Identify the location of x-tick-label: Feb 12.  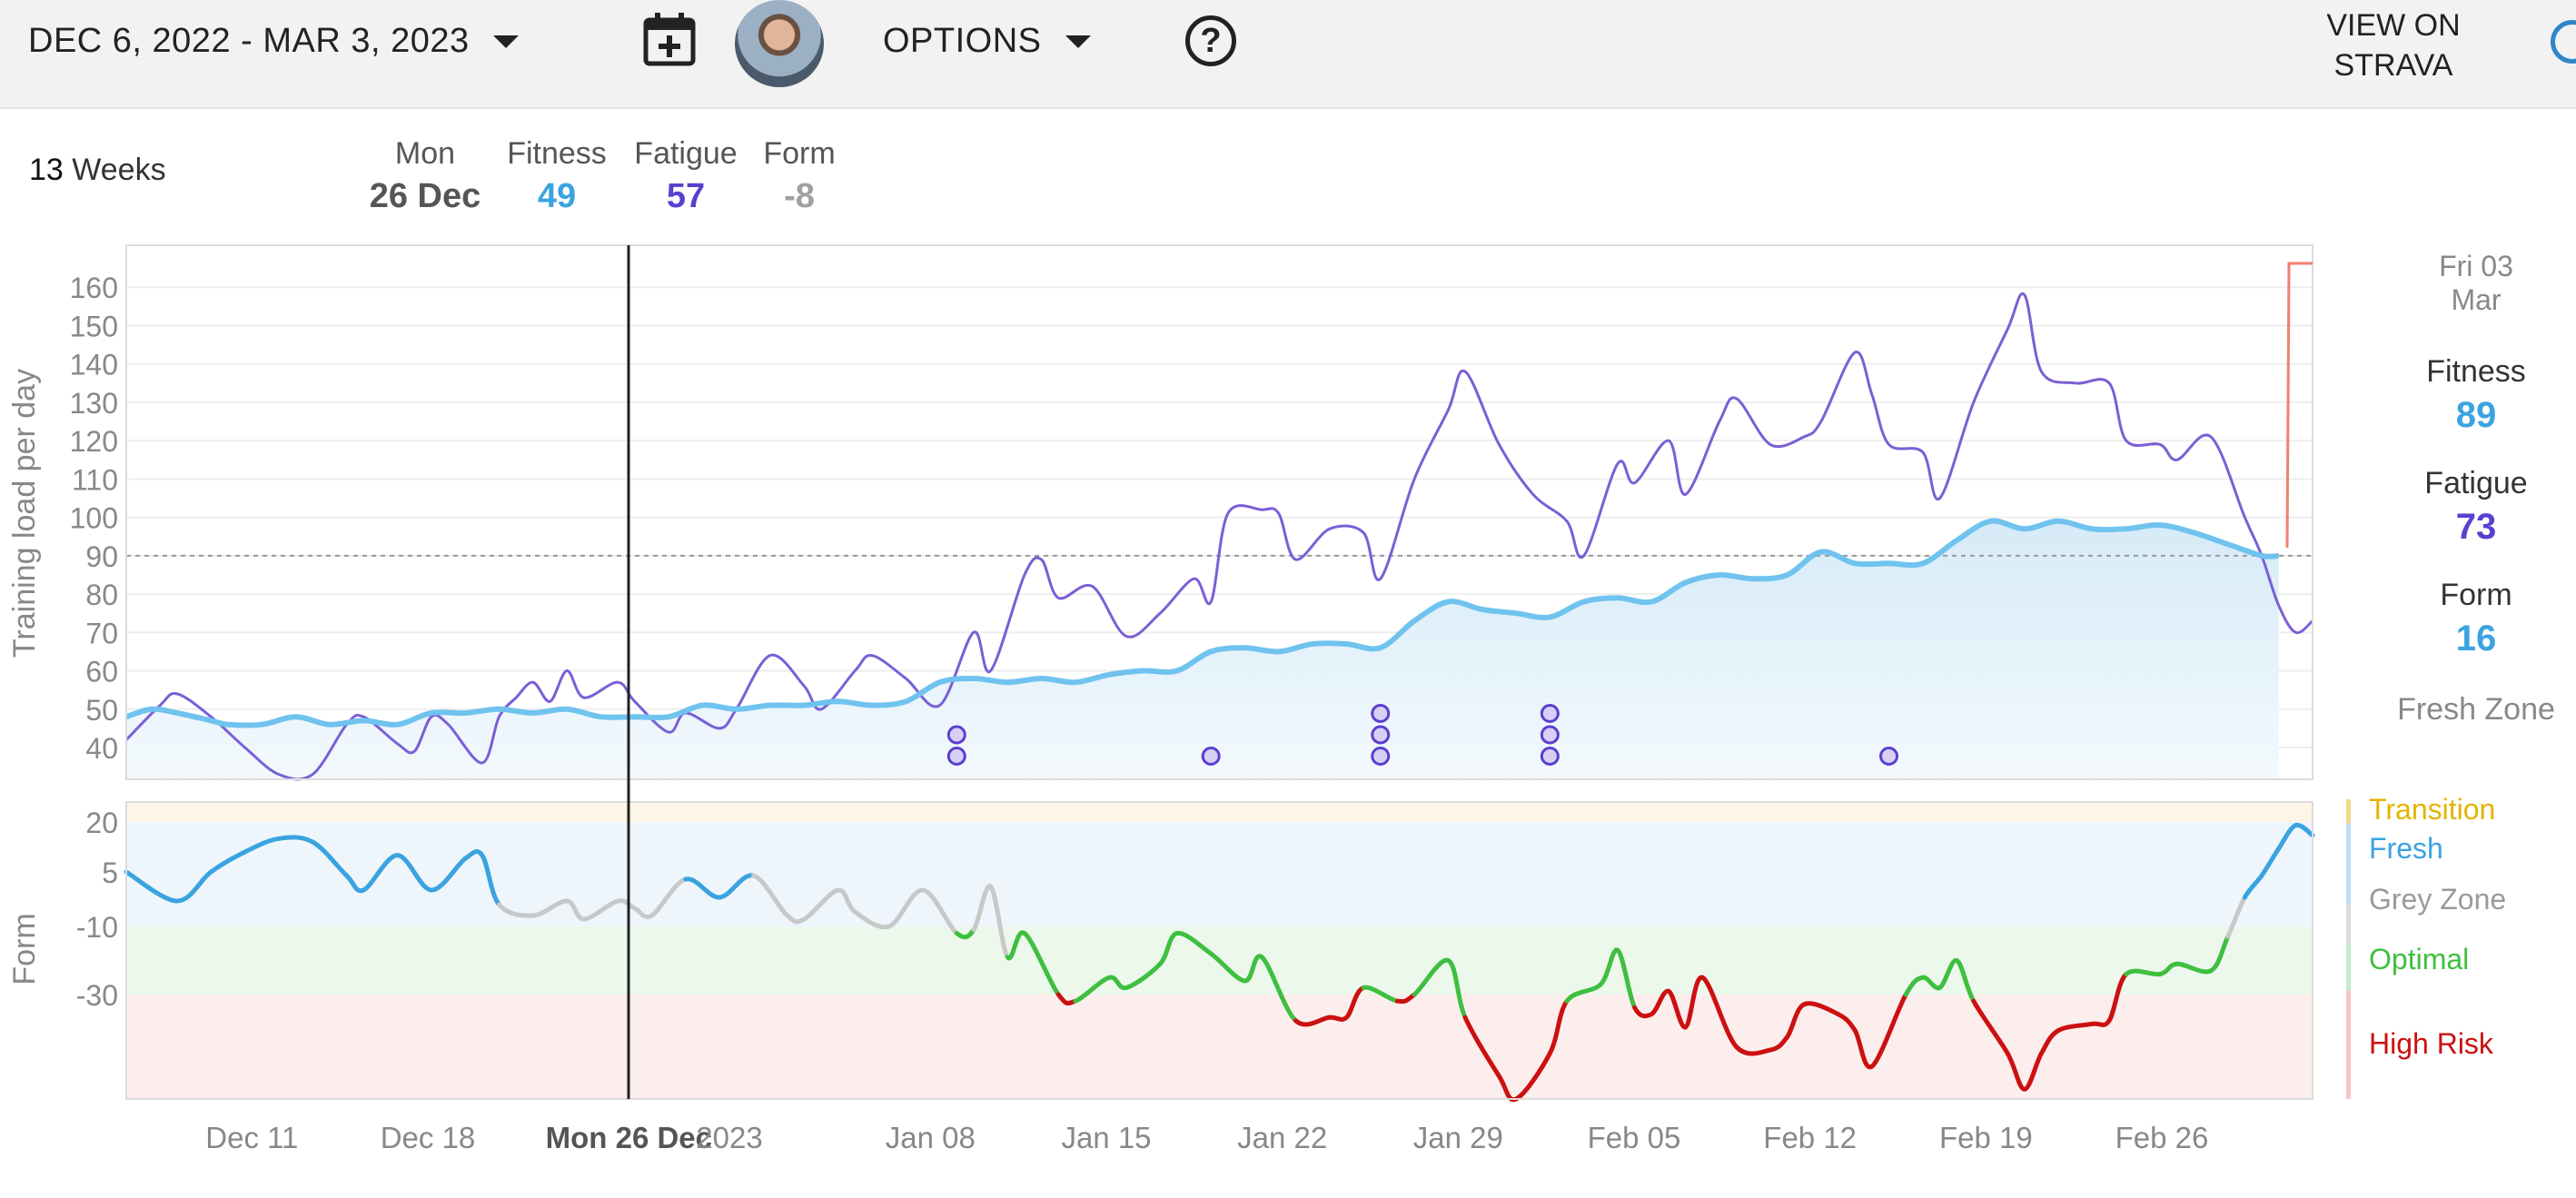
(1810, 1137).